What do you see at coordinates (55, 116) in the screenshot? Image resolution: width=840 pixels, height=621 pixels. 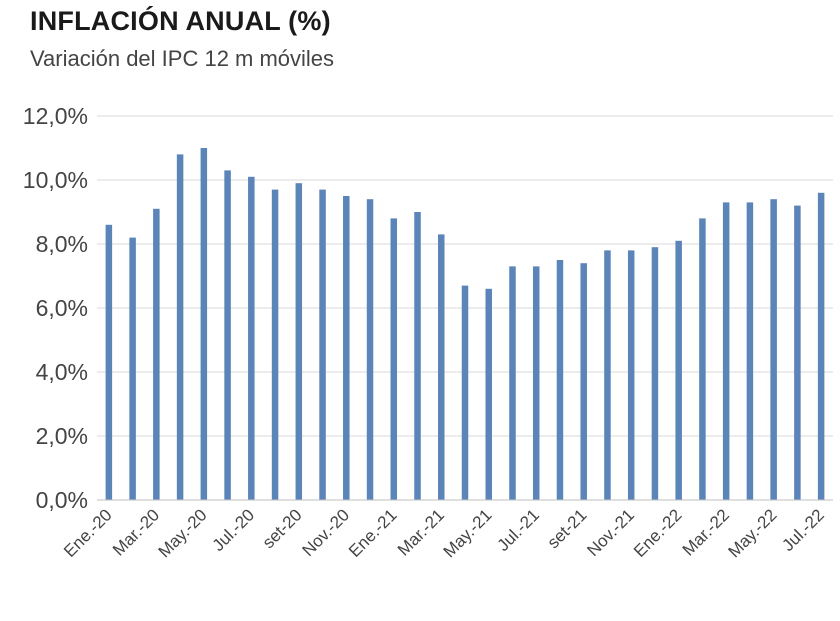 I see `y-tick-label: 12,0%` at bounding box center [55, 116].